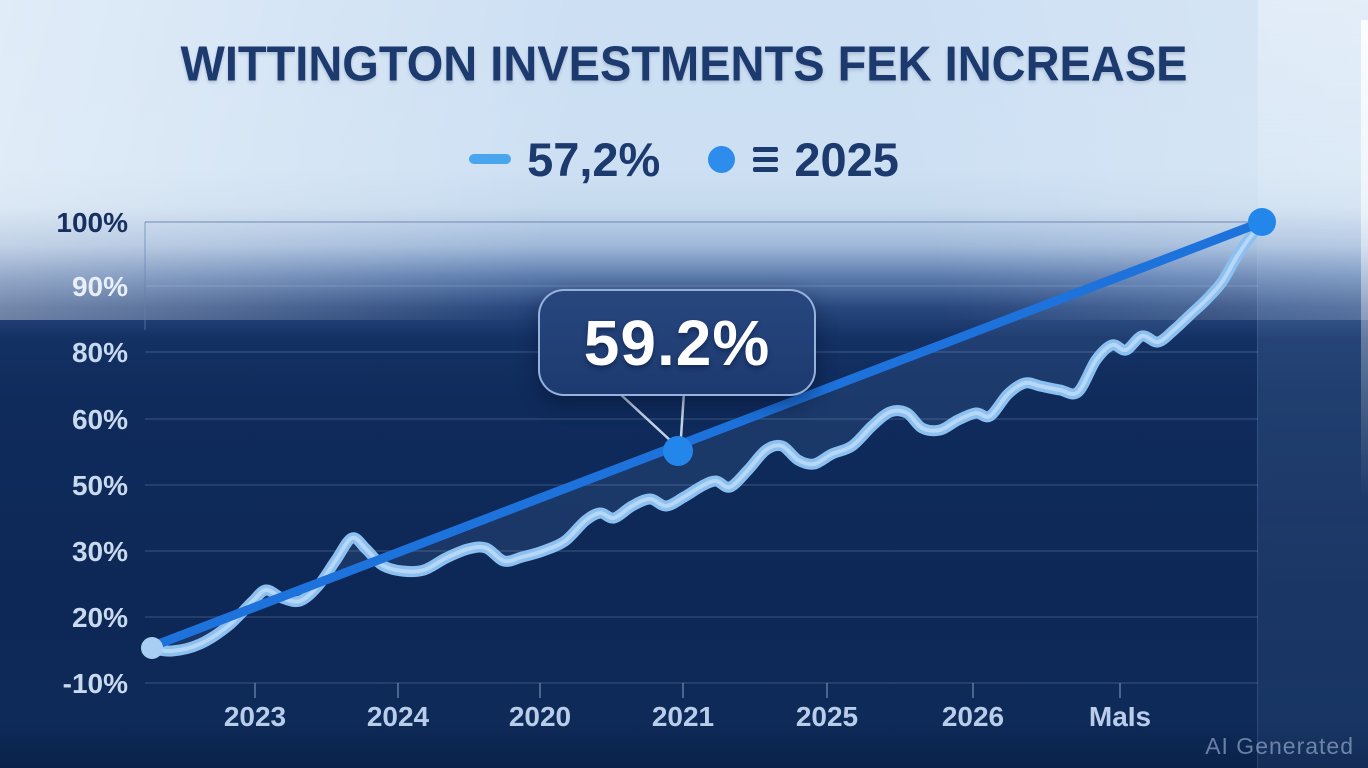  What do you see at coordinates (827, 716) in the screenshot?
I see `x-tick-label: 2025` at bounding box center [827, 716].